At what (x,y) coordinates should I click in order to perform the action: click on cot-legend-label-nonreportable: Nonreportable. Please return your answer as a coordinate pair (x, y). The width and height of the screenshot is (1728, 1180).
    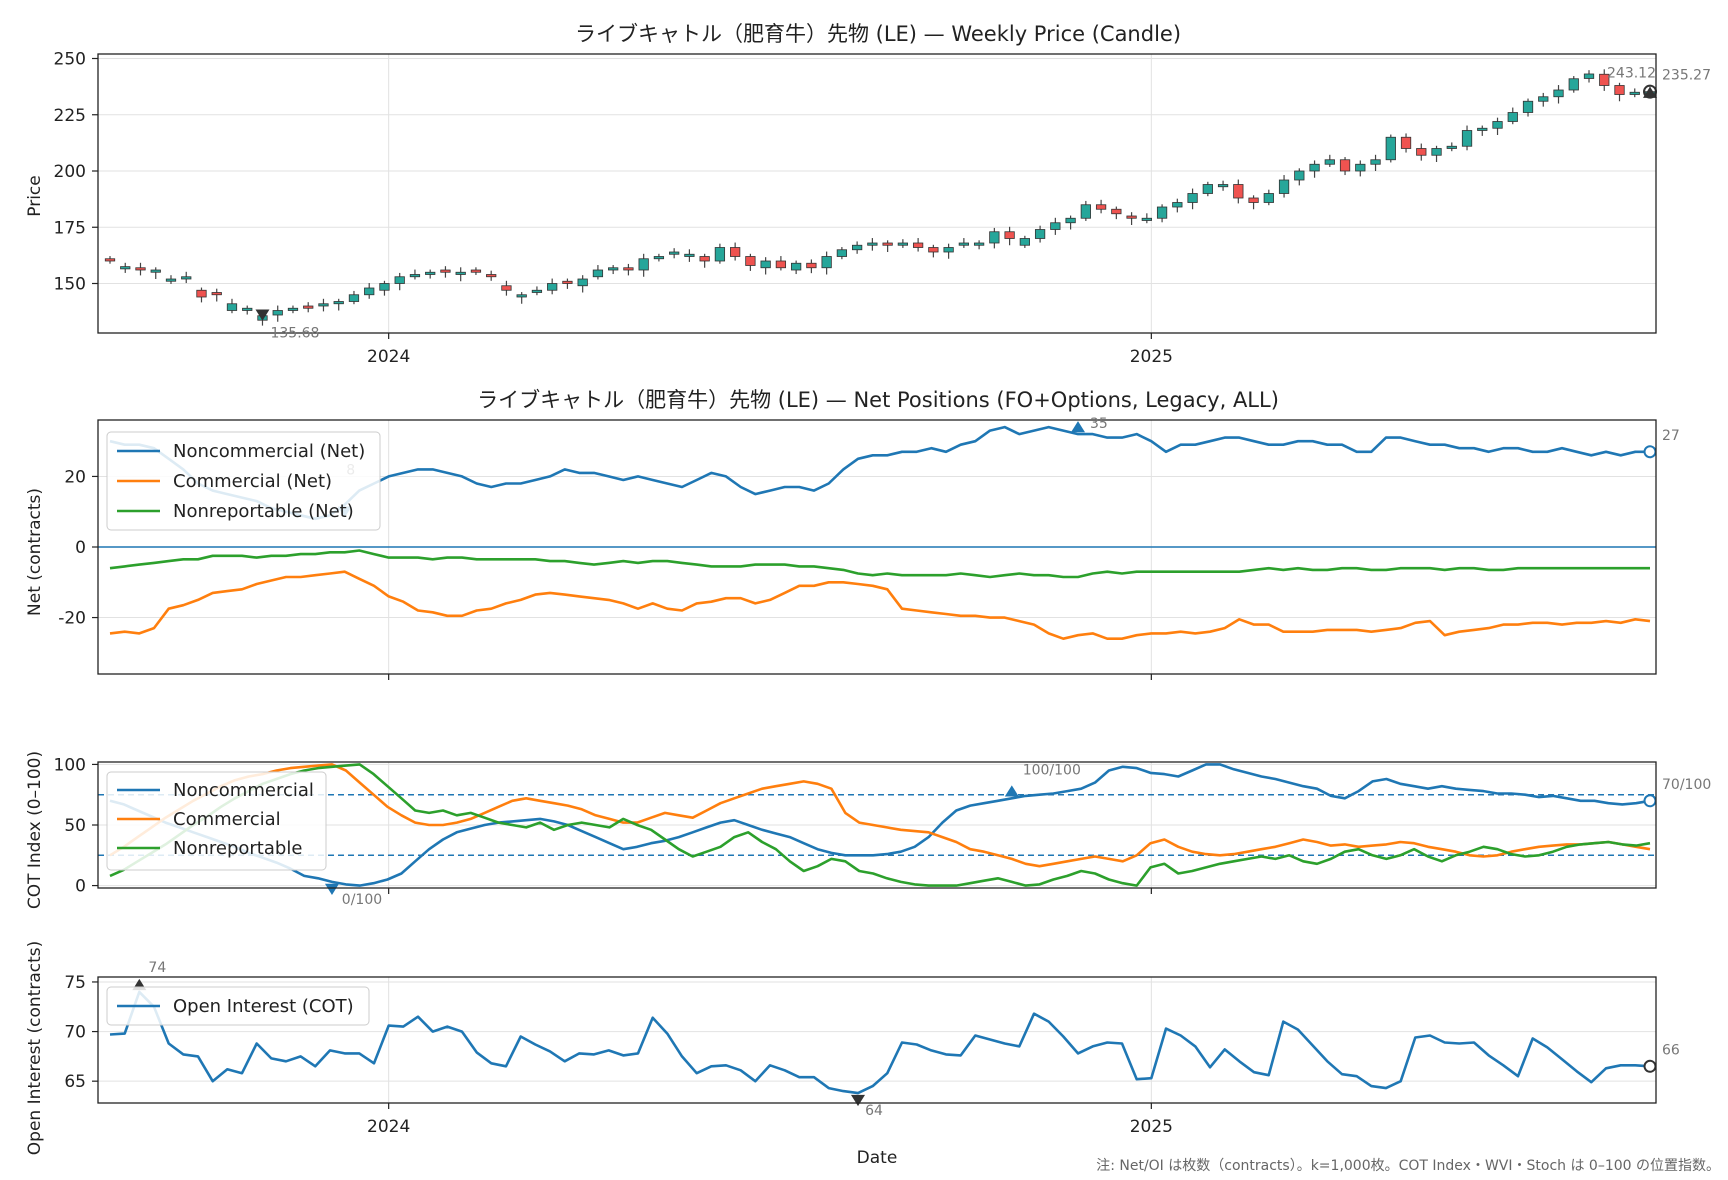
    Looking at the image, I should click on (237, 848).